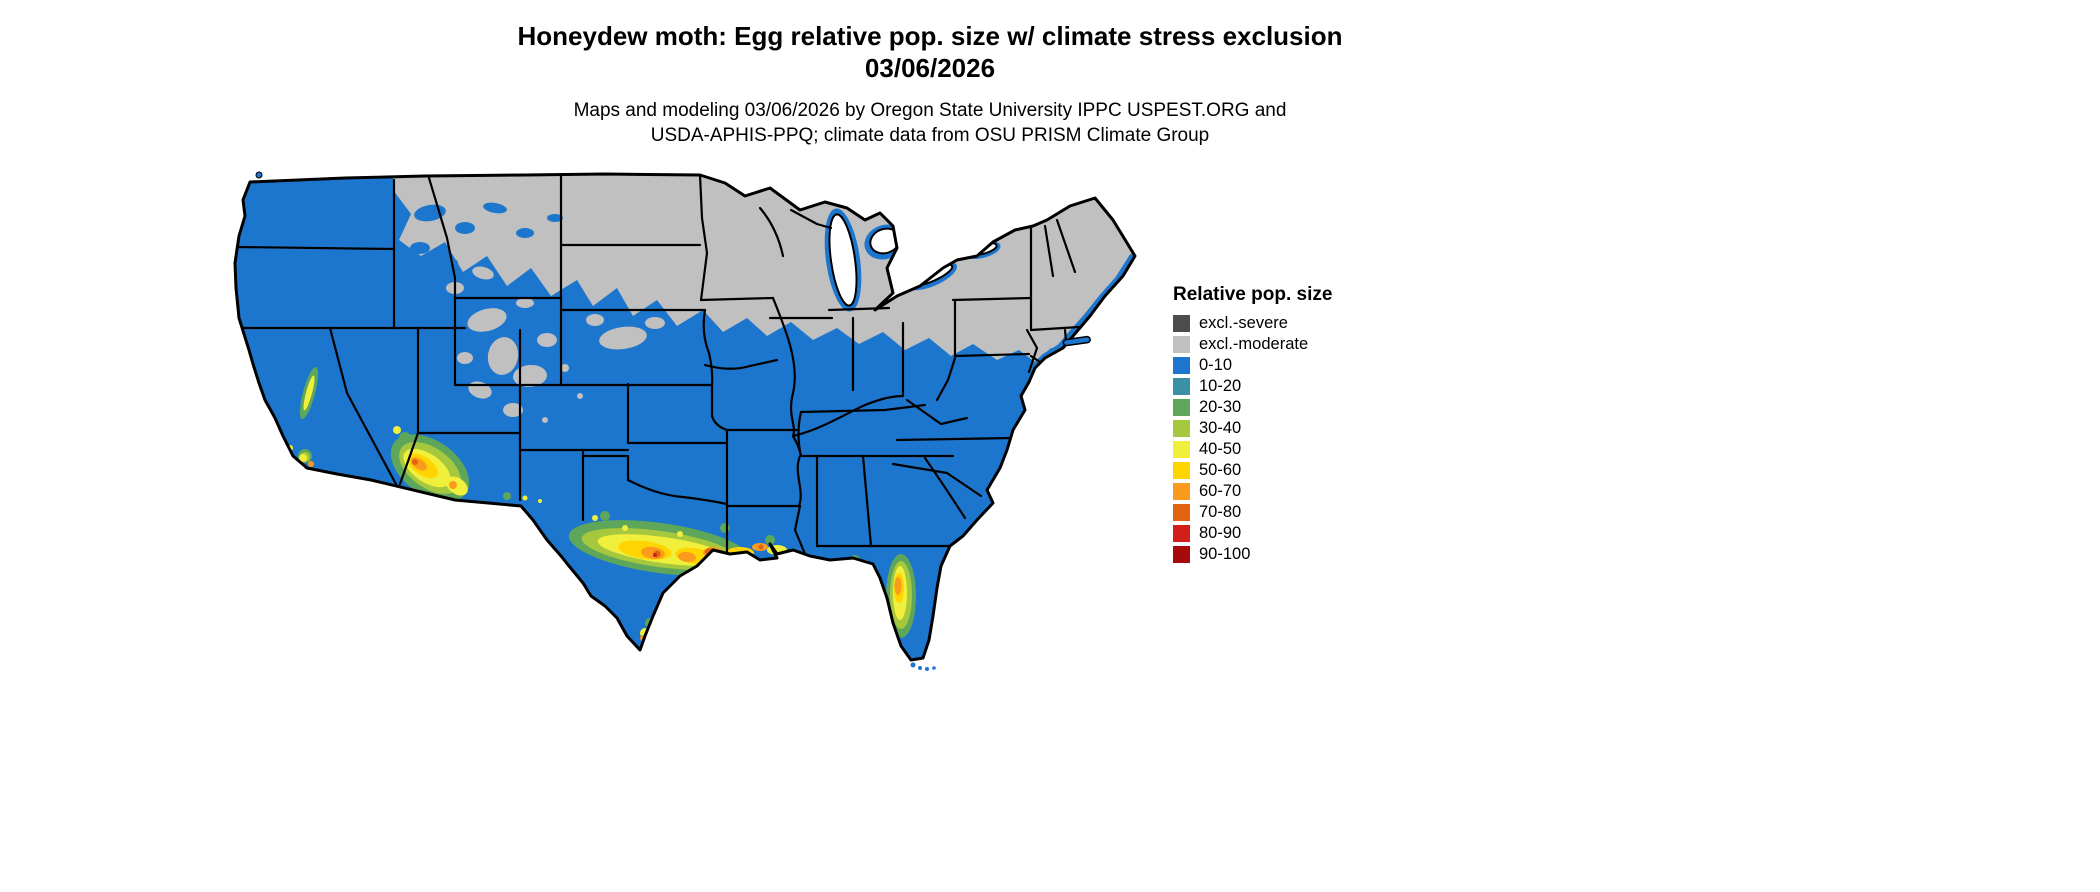  I want to click on legend-item-label: 0-10, so click(1216, 365).